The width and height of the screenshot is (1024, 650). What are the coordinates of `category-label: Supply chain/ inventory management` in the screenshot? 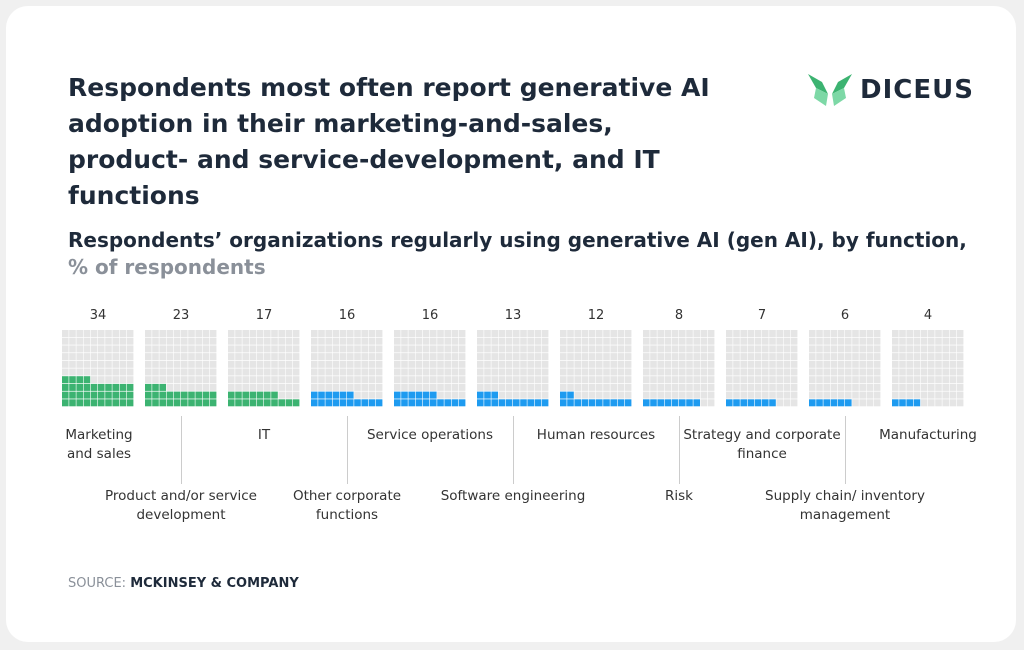 It's located at (845, 505).